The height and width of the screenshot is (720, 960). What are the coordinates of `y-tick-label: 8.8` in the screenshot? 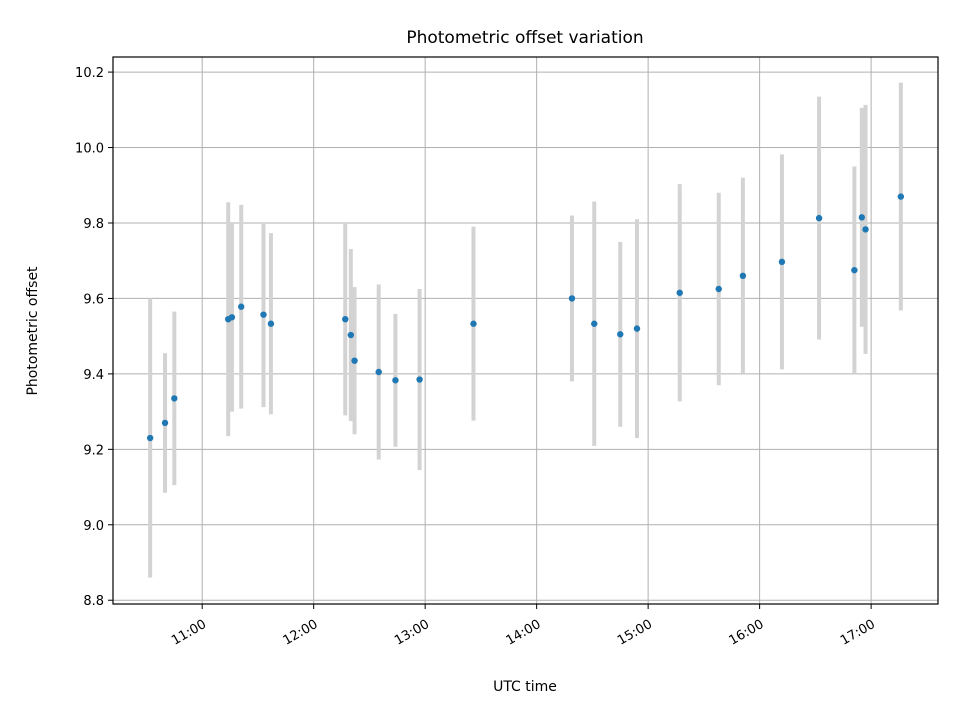 It's located at (93, 601).